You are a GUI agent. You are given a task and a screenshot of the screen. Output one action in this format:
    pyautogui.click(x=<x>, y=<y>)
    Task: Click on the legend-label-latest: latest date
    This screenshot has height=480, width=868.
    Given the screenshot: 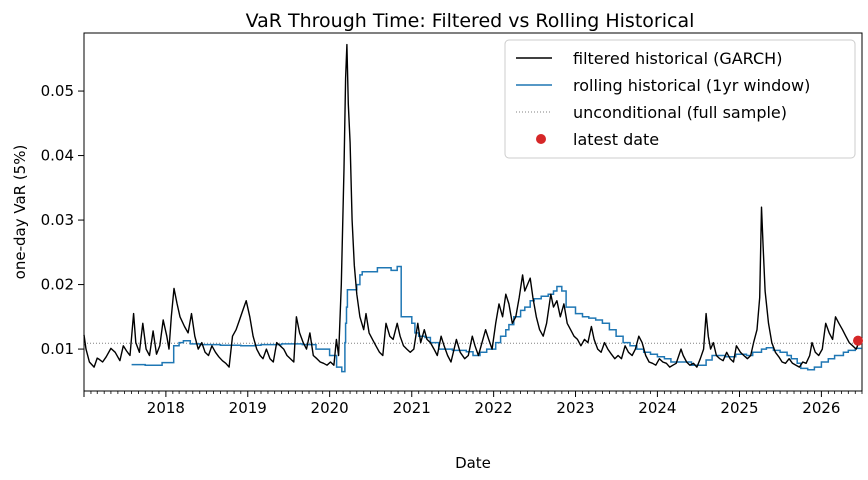 What is the action you would take?
    pyautogui.click(x=616, y=139)
    